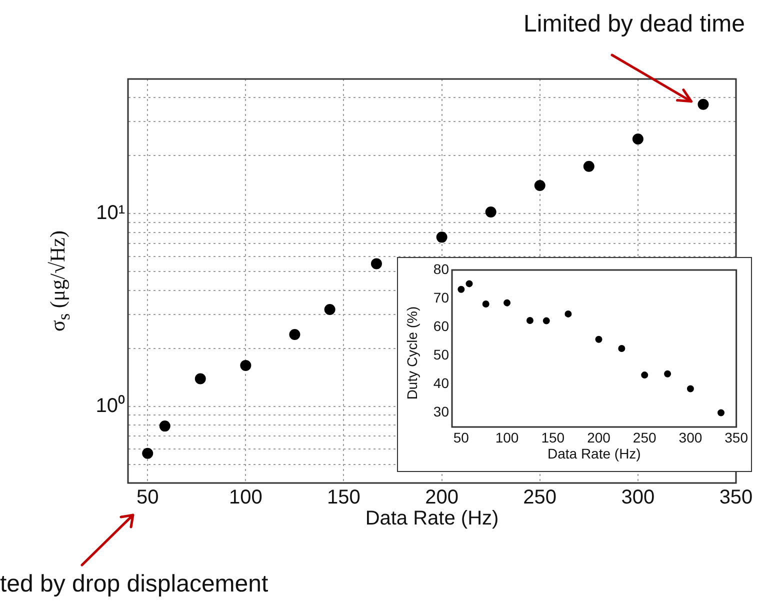 The width and height of the screenshot is (759, 603). I want to click on y-tick-label: 10¹, so click(111, 213).